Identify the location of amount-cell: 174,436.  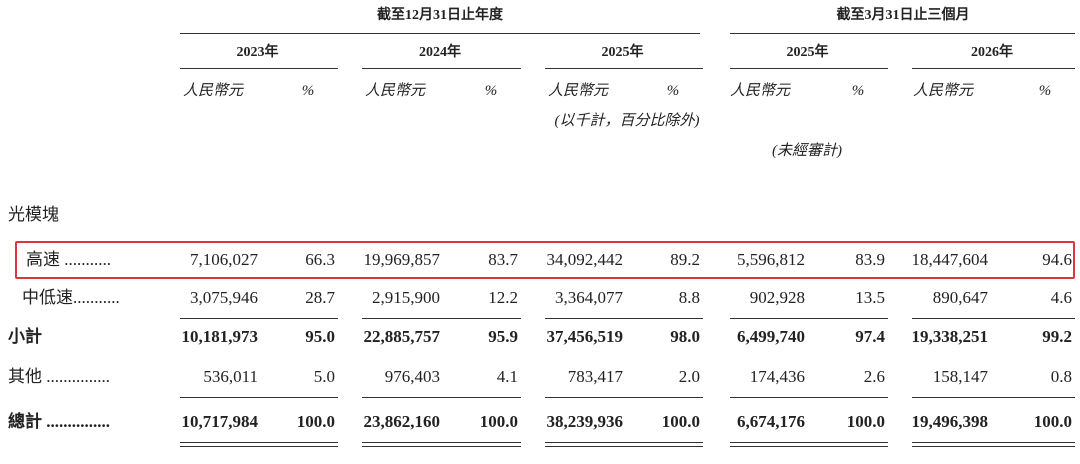
(777, 376).